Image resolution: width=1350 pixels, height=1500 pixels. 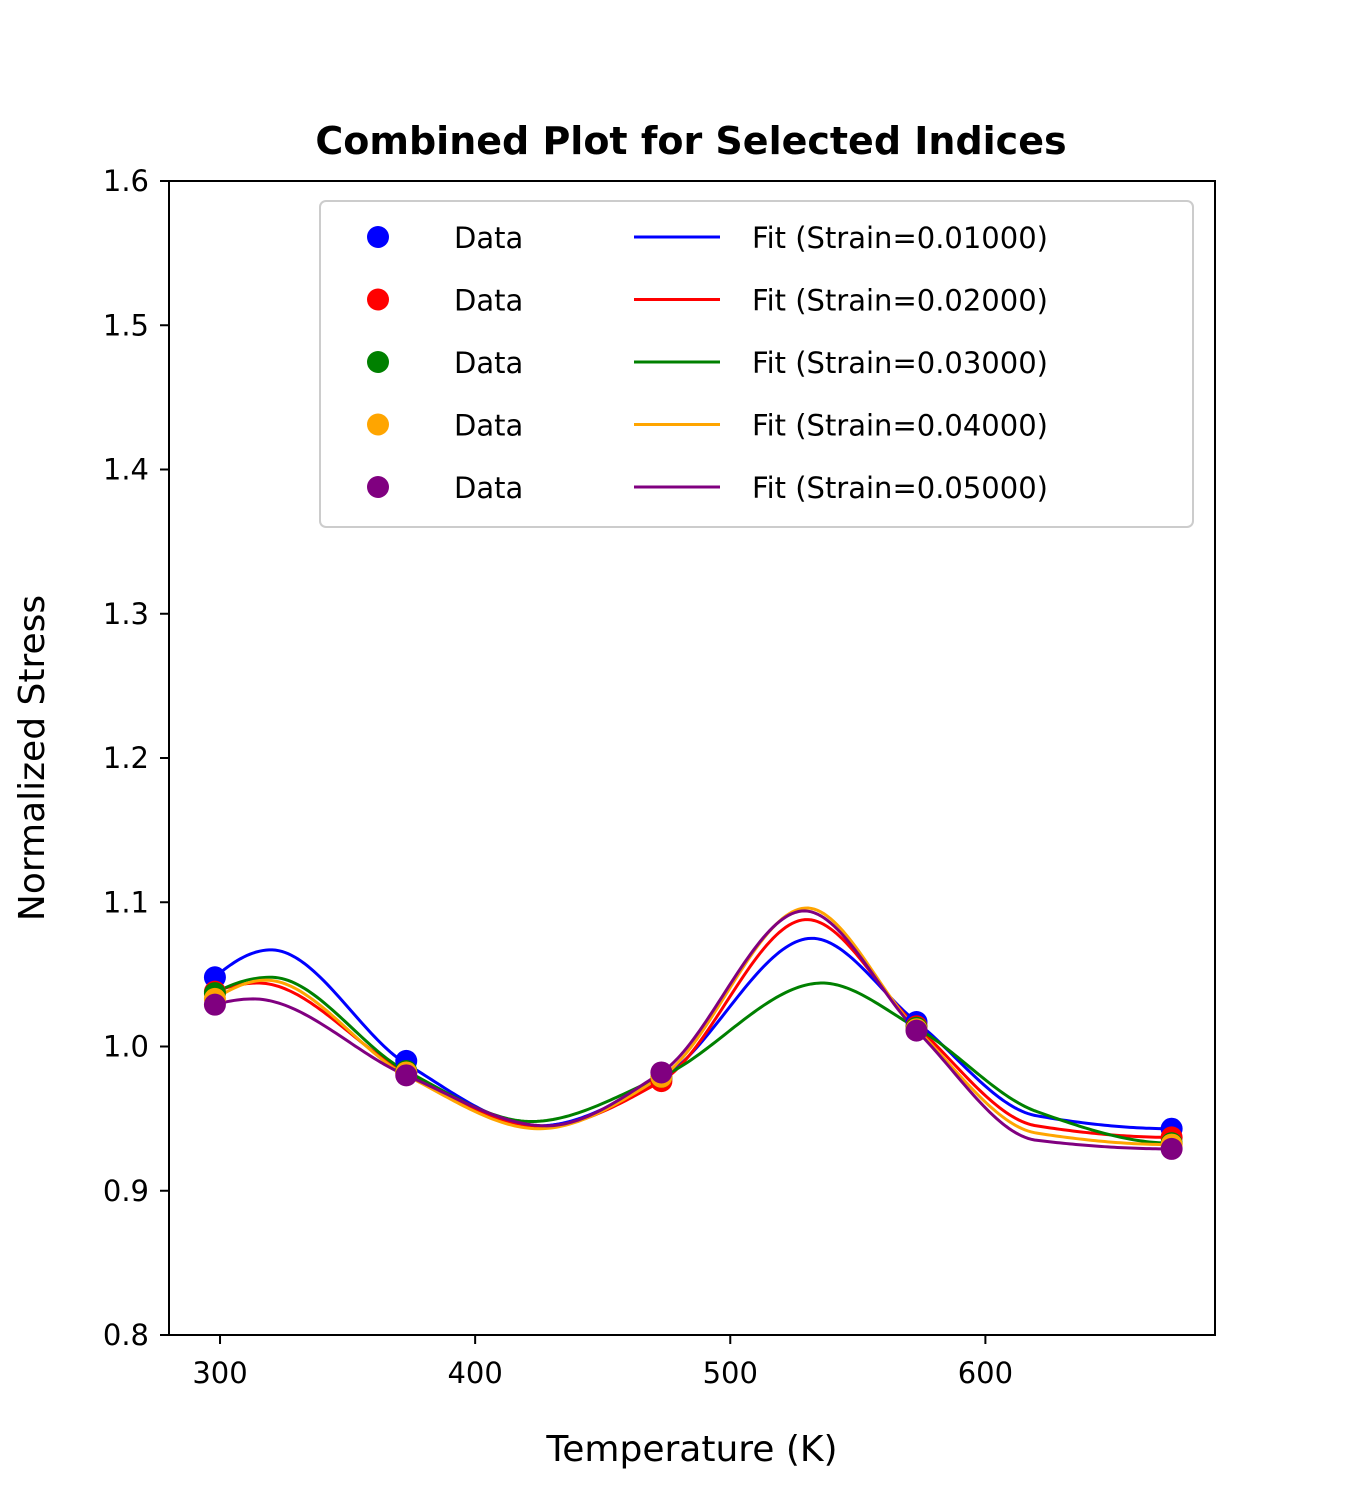 I want to click on y-tick-label: 1.6, so click(x=126, y=181).